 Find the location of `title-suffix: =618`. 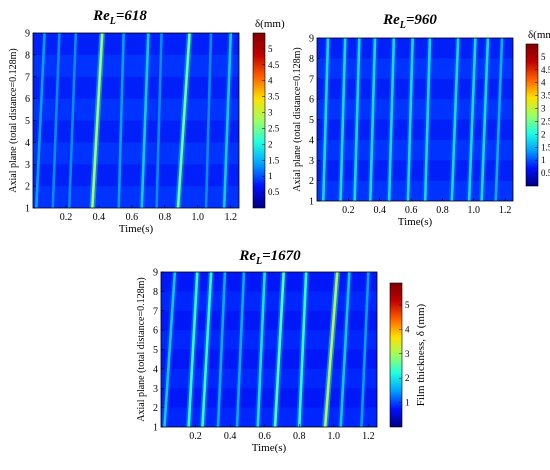

title-suffix: =618 is located at coordinates (132, 16).